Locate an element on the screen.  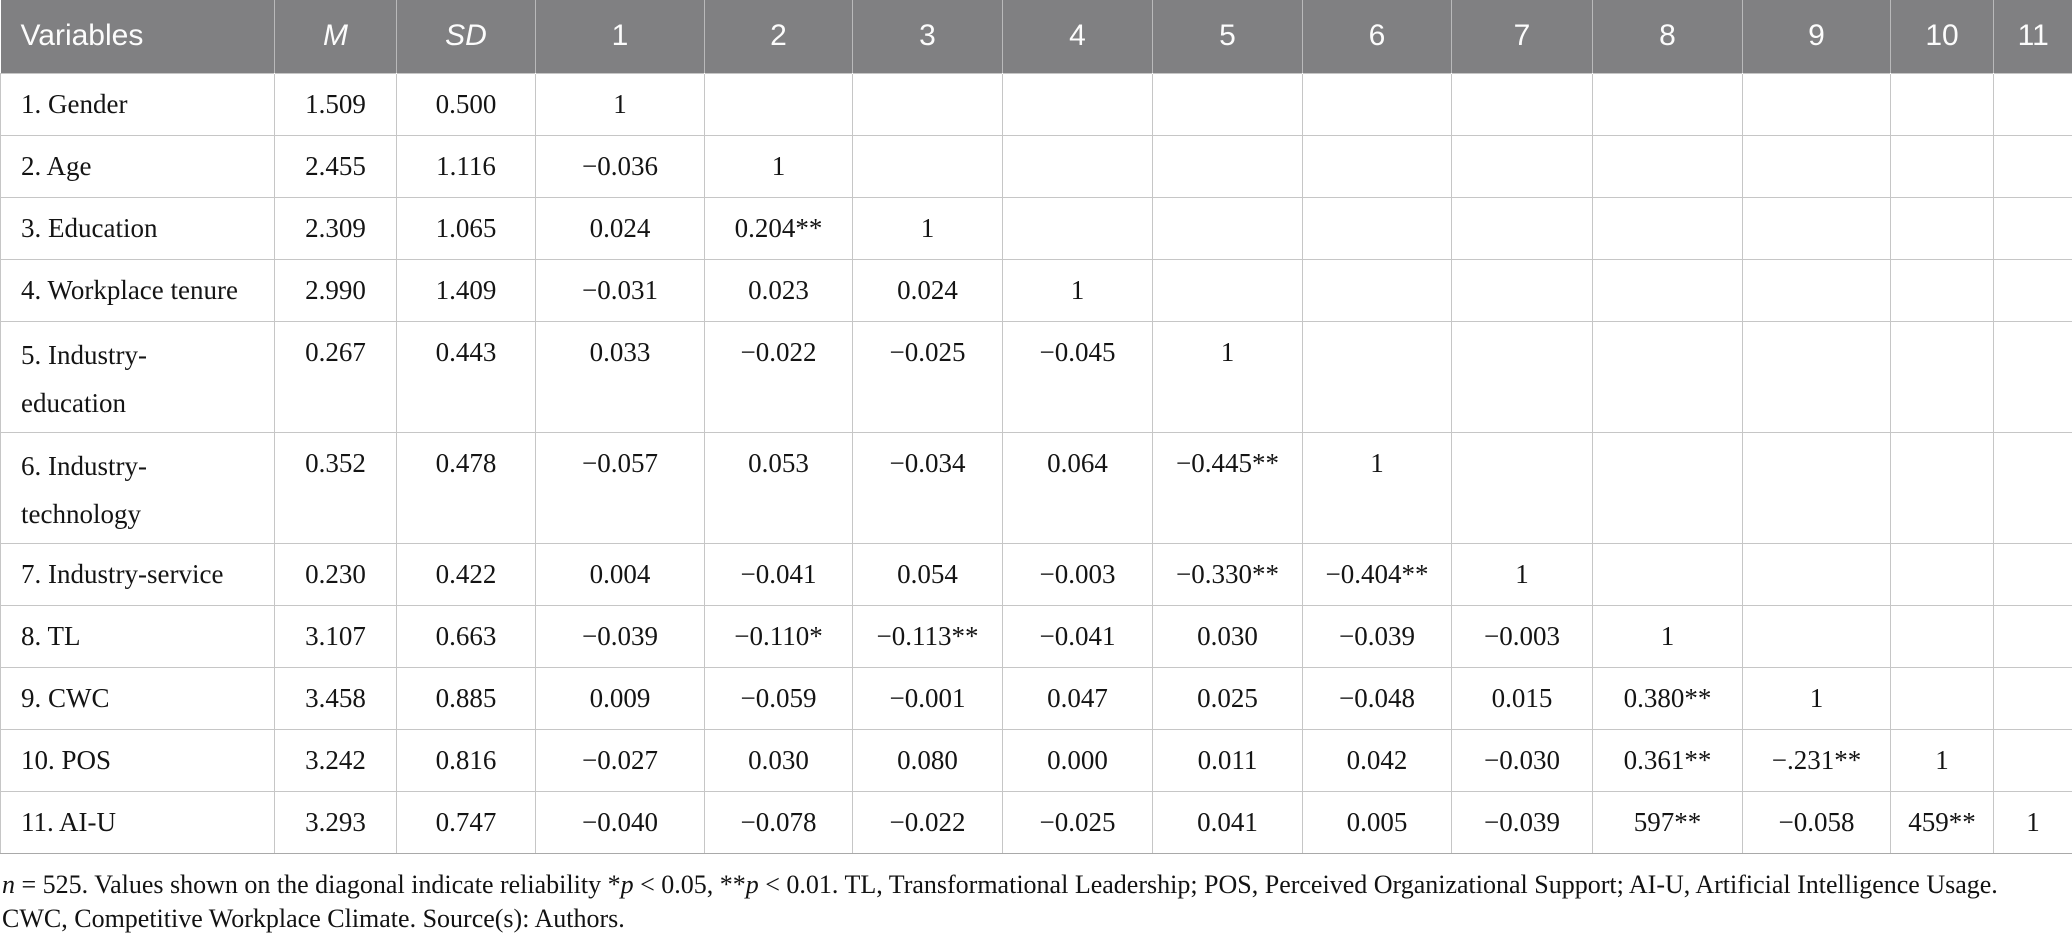
corr-cell: 0.011 is located at coordinates (1227, 760).